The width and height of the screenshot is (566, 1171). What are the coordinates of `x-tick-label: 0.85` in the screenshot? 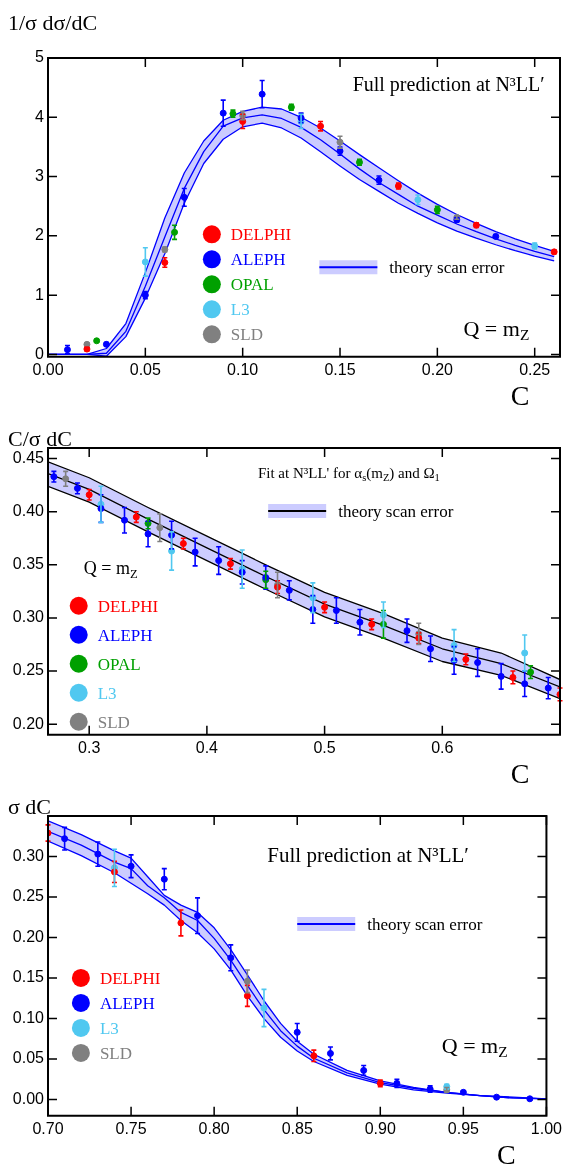 It's located at (297, 1128).